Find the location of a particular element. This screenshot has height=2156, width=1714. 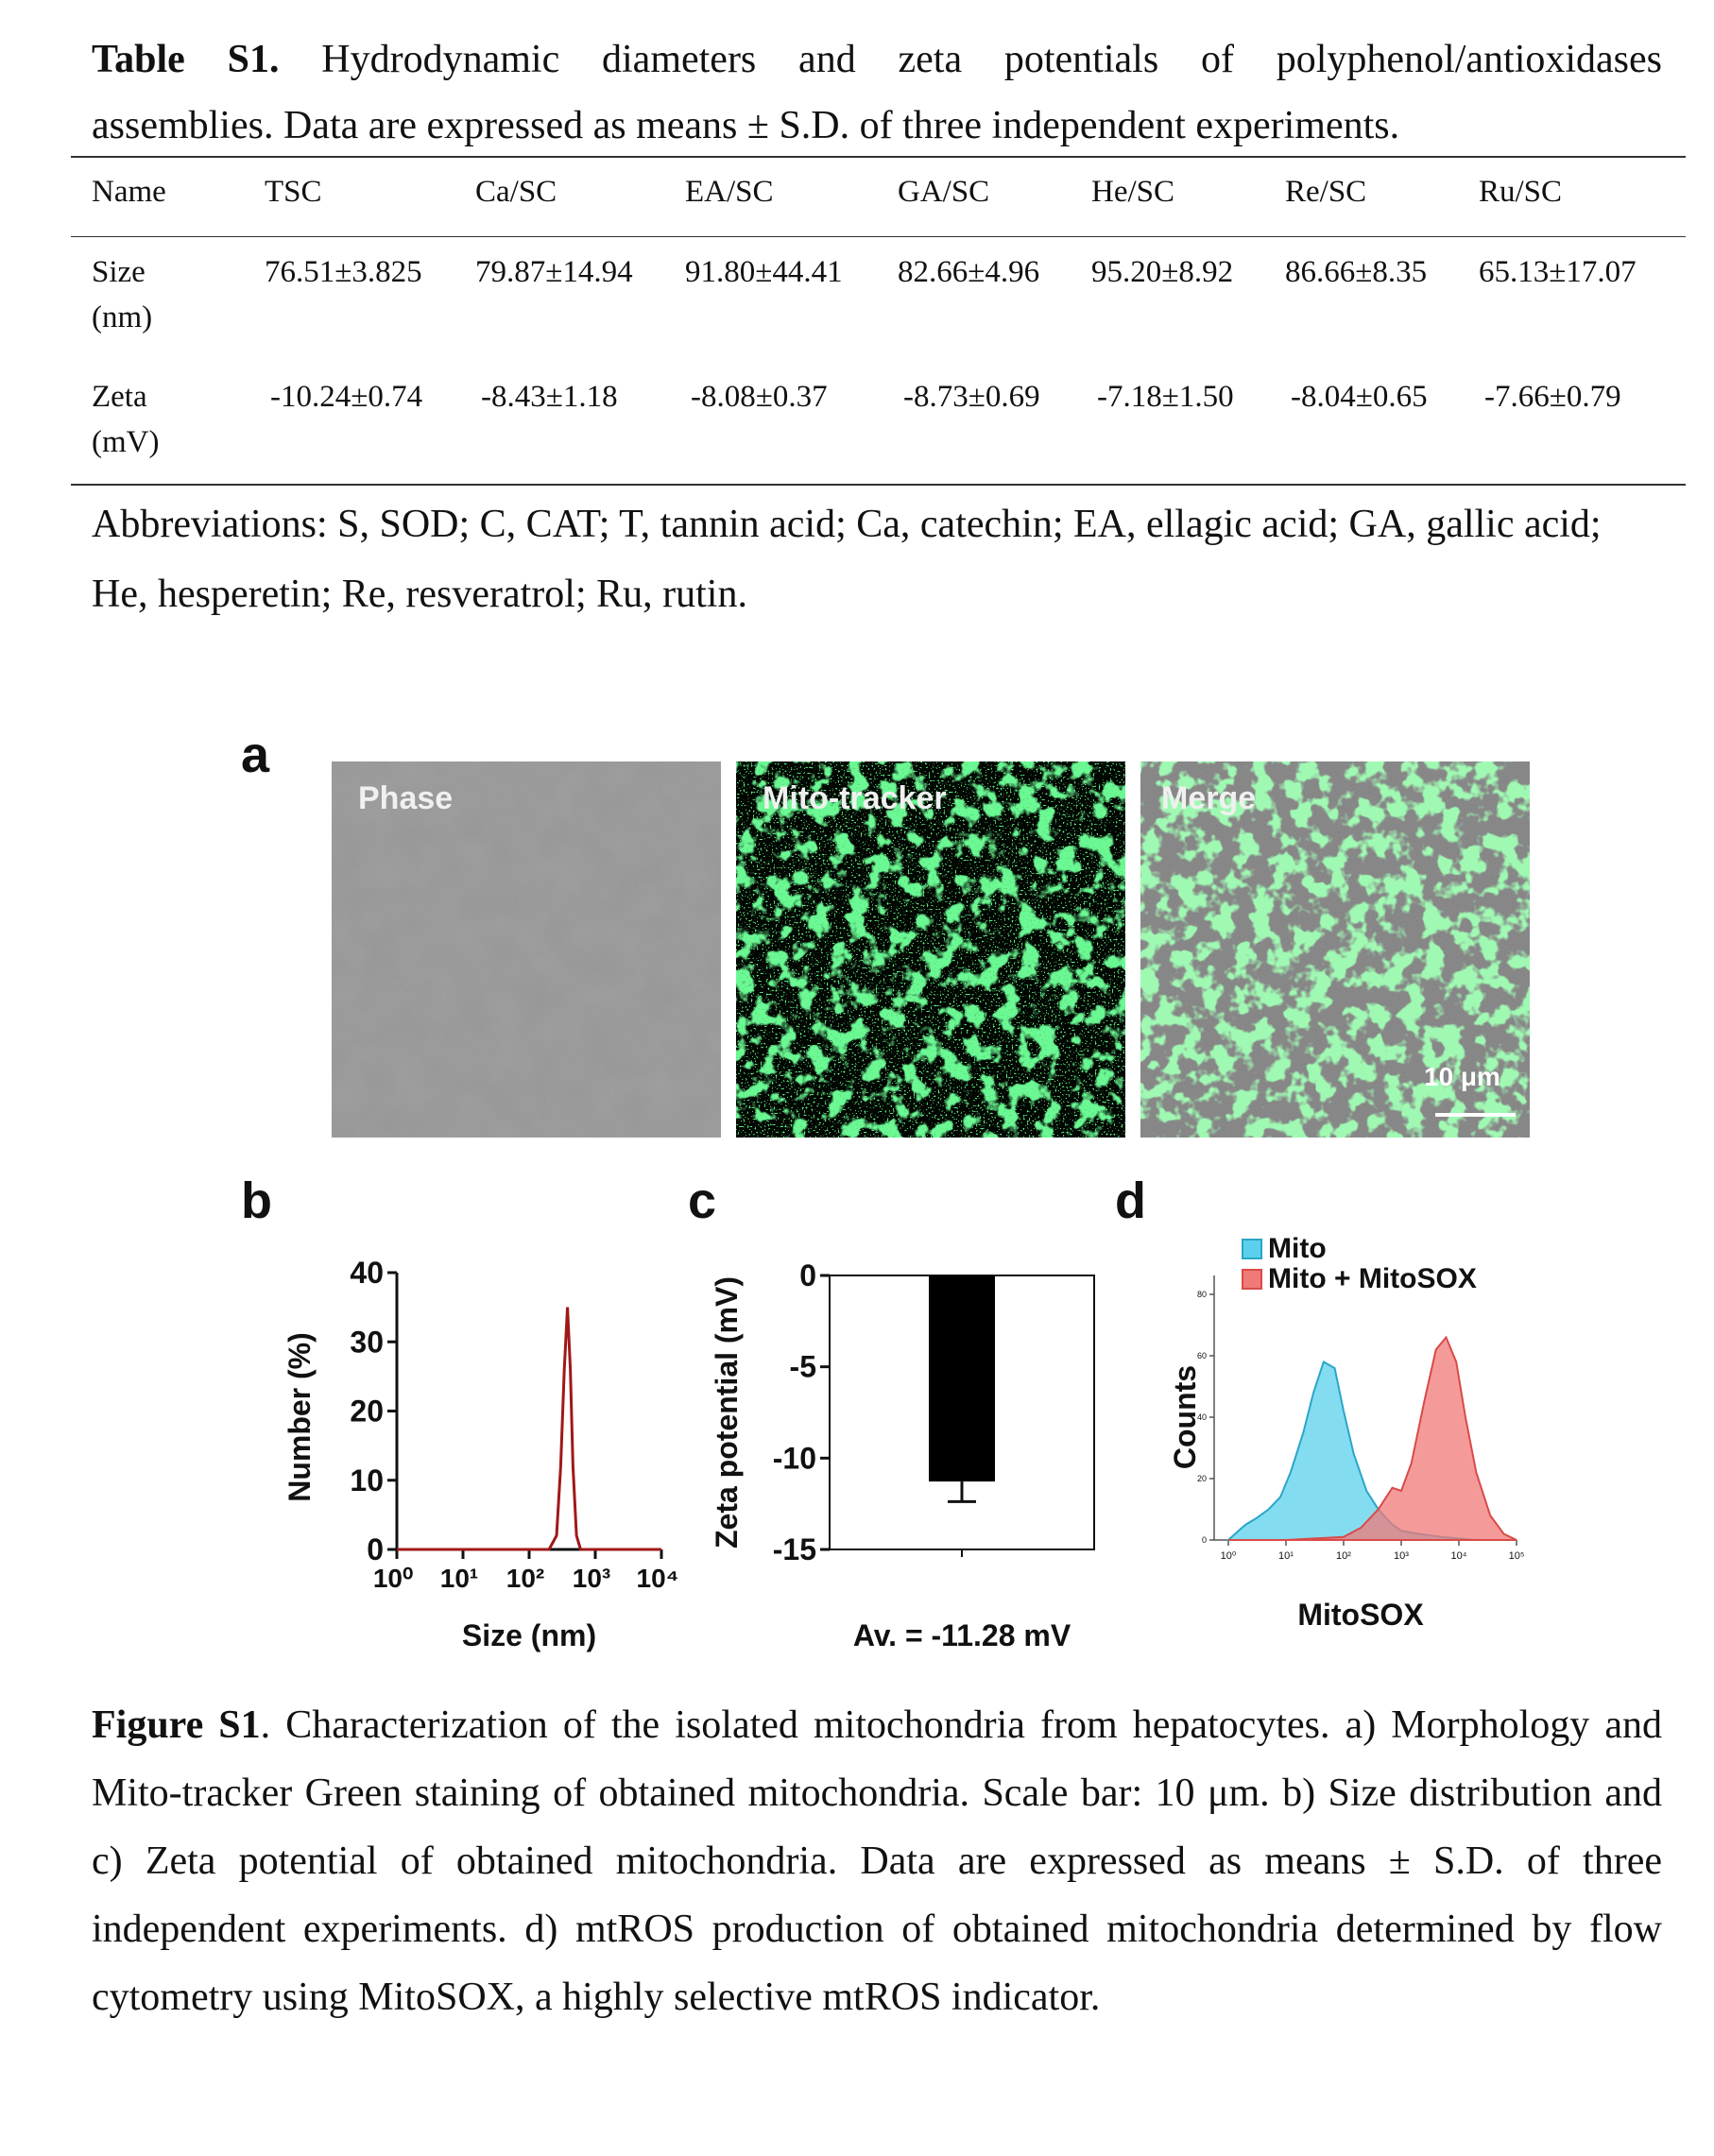

table-cell: -7.66±0.79 is located at coordinates (1552, 397).